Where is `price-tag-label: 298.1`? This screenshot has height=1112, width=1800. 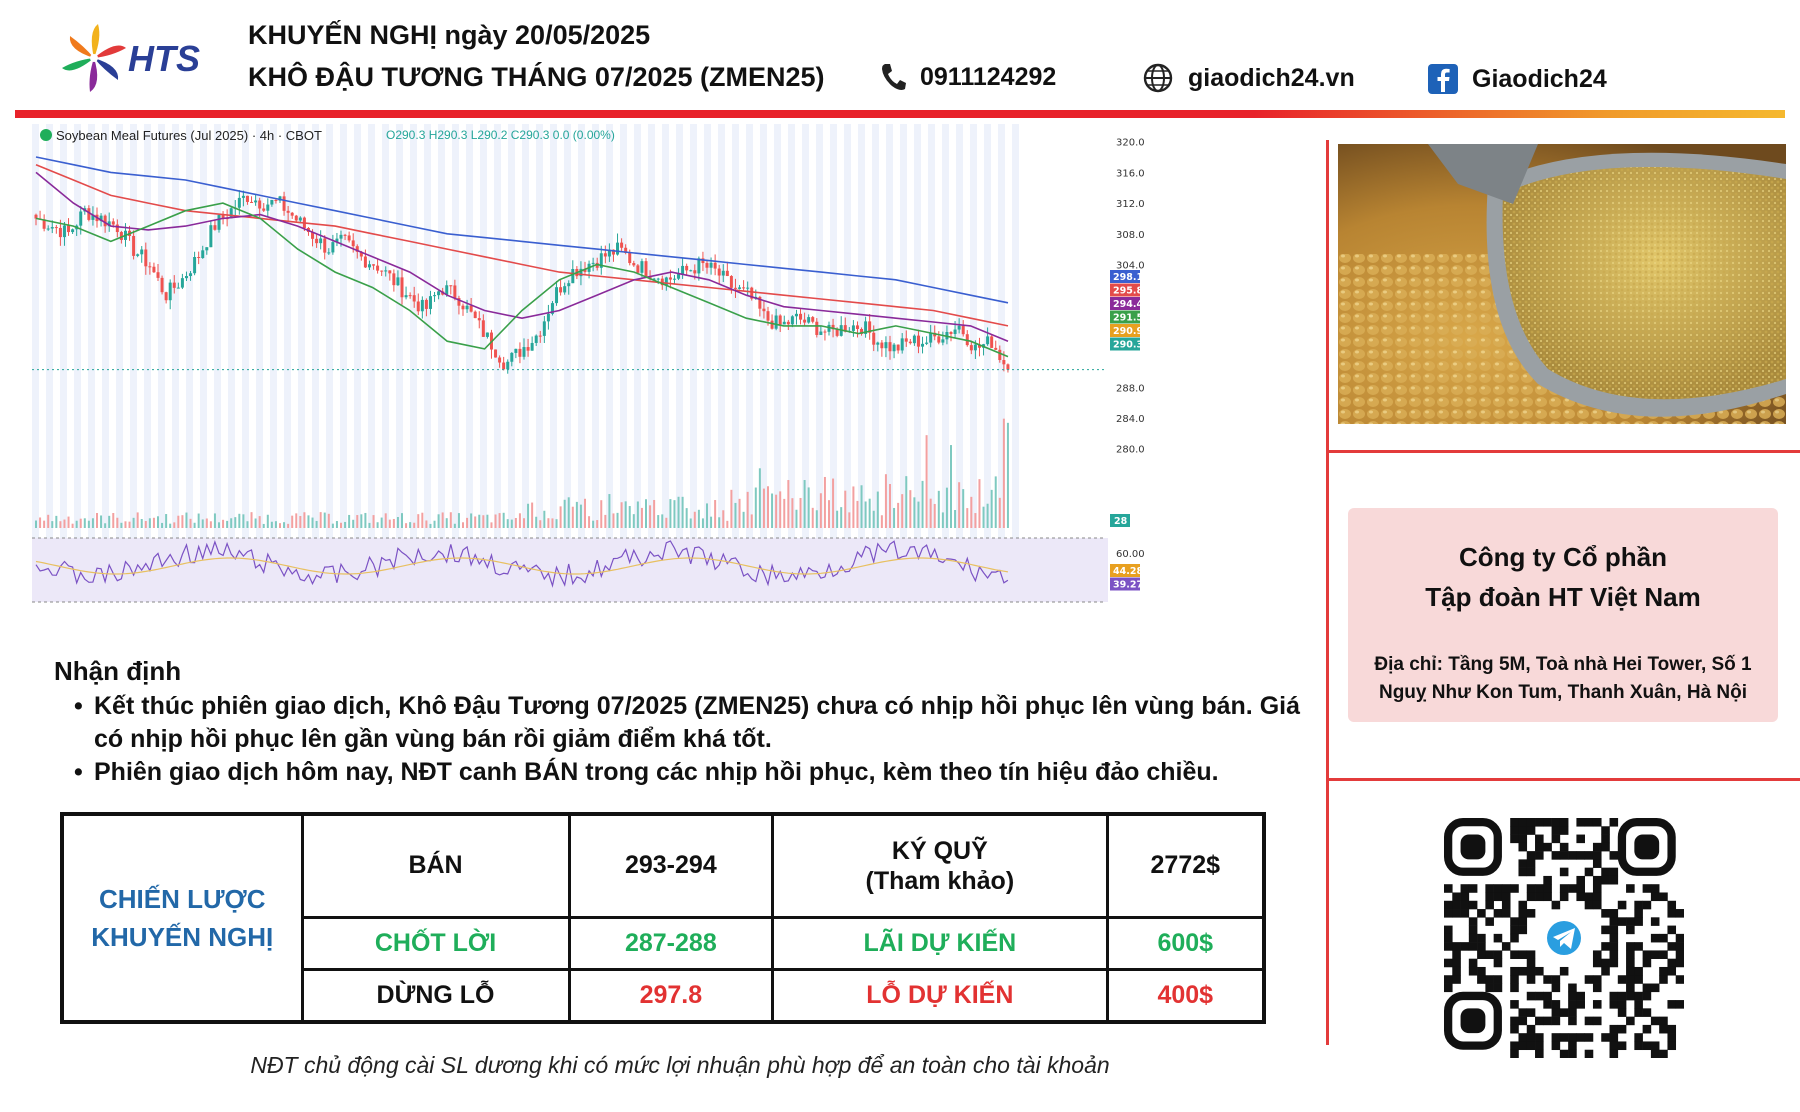 price-tag-label: 298.1 is located at coordinates (1128, 277).